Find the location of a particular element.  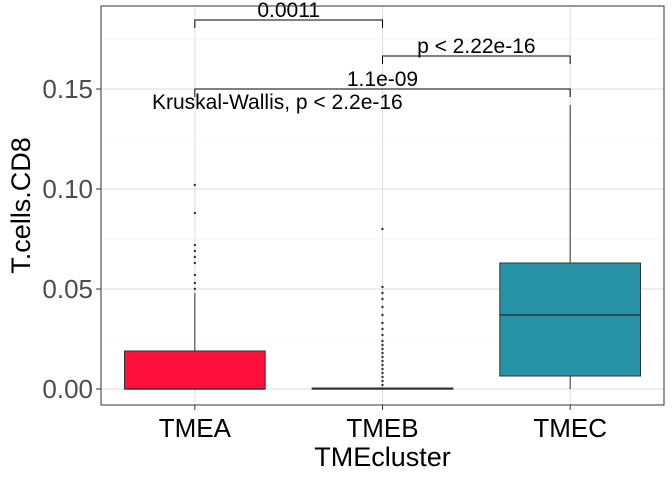

bracket-tmea-tmec: 1.1e-09 is located at coordinates (382, 82).